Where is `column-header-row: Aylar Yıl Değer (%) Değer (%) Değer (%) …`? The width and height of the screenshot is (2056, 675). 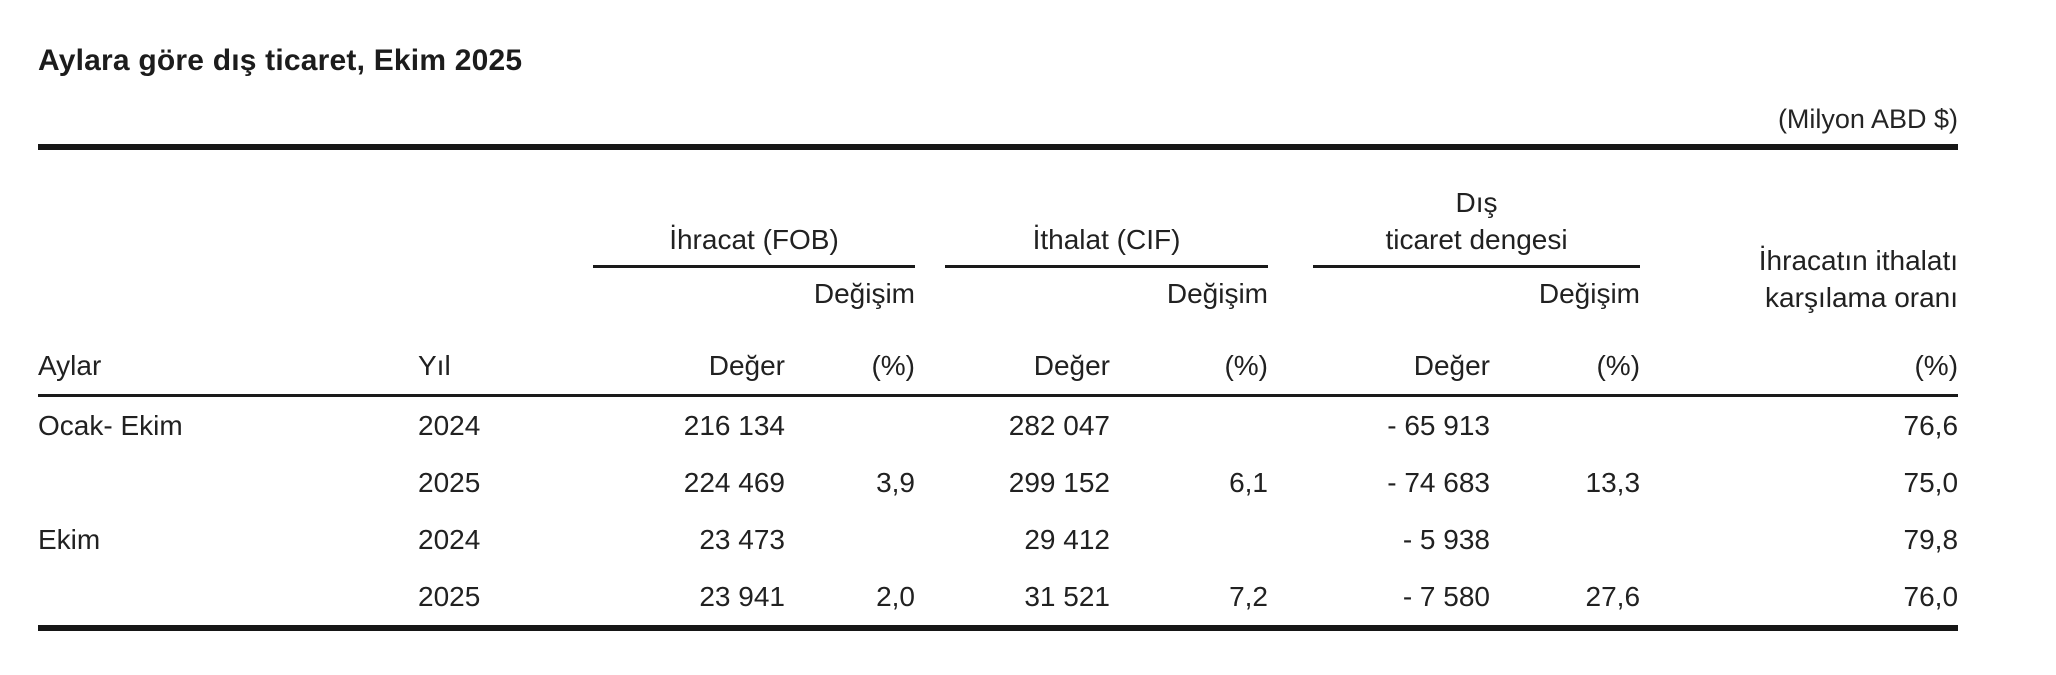
column-header-row: Aylar Yıl Değer (%) Değer (%) Değer (%) … is located at coordinates (998, 358).